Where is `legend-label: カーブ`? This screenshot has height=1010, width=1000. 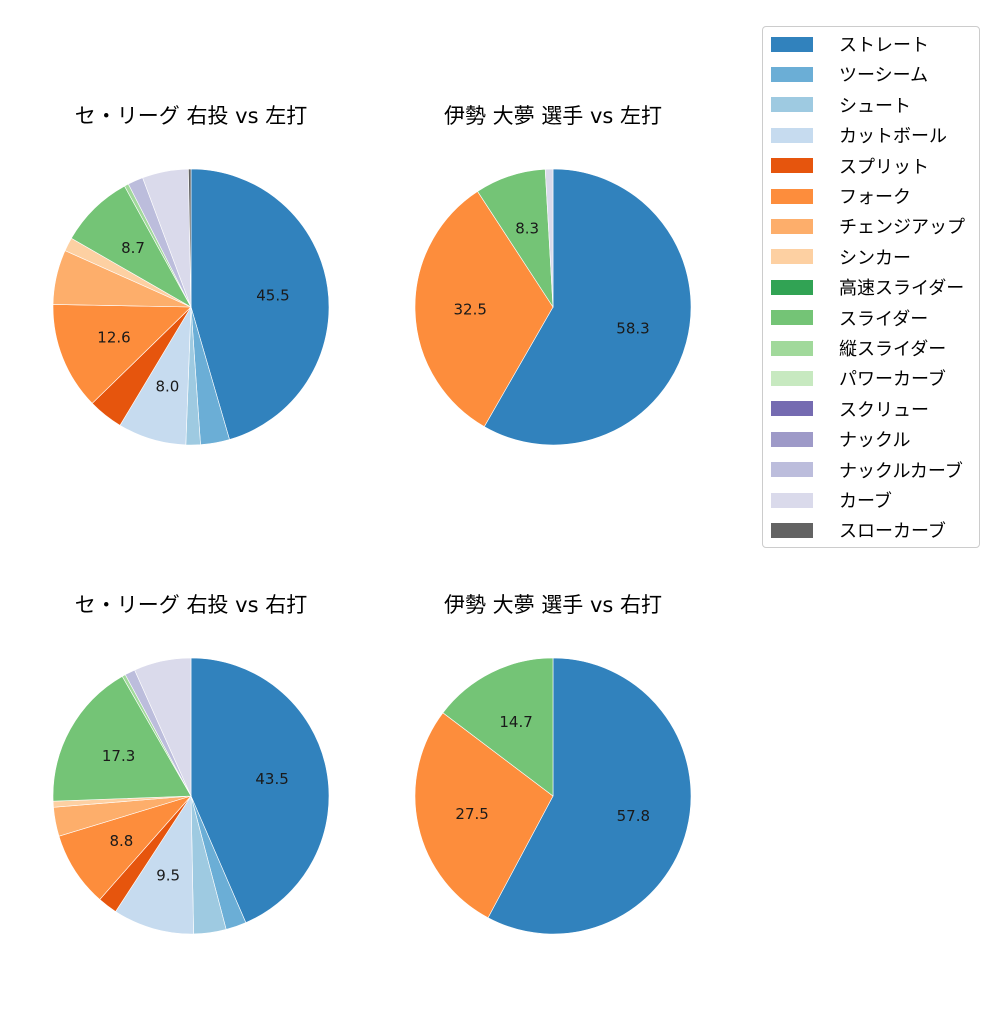
legend-label: カーブ is located at coordinates (865, 501).